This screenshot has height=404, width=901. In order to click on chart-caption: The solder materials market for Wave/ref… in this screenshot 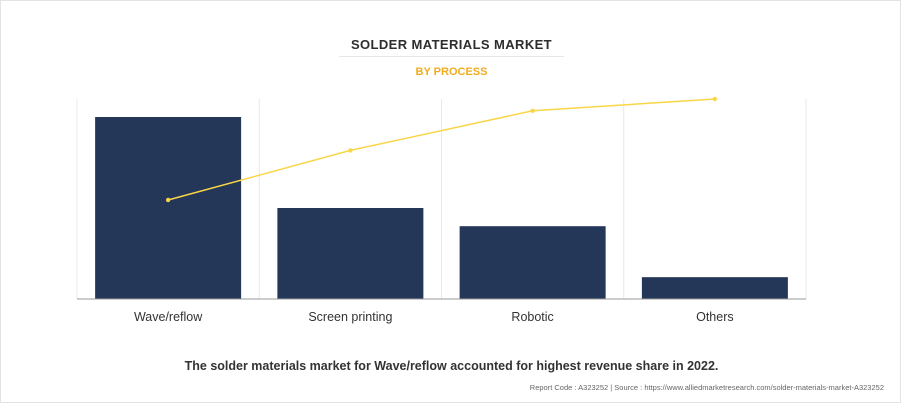, I will do `click(451, 366)`.